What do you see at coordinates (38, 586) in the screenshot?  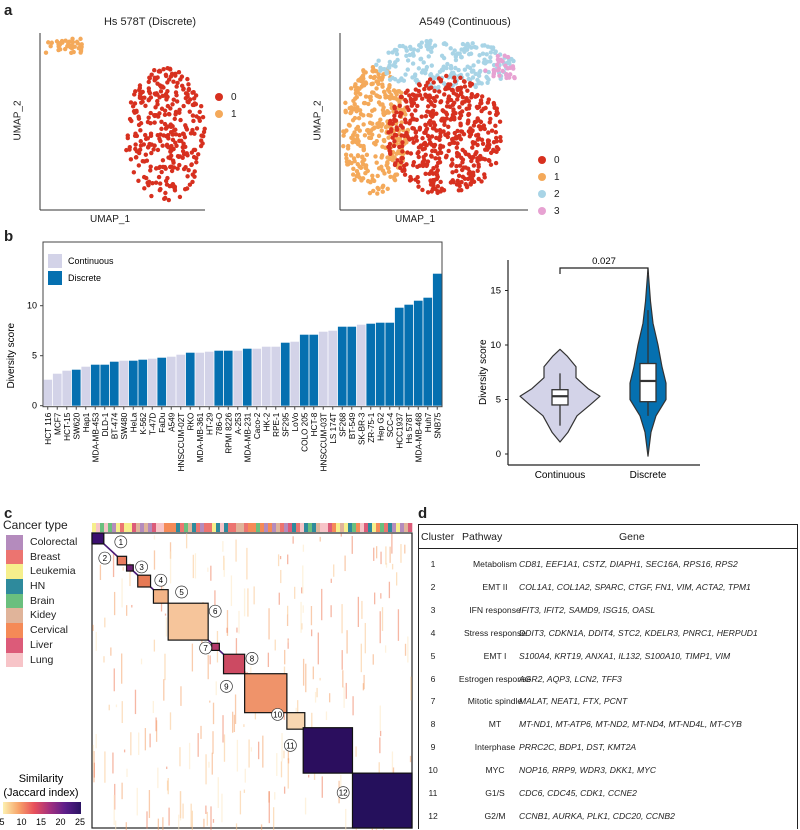 I see `cancer-type-label: HN` at bounding box center [38, 586].